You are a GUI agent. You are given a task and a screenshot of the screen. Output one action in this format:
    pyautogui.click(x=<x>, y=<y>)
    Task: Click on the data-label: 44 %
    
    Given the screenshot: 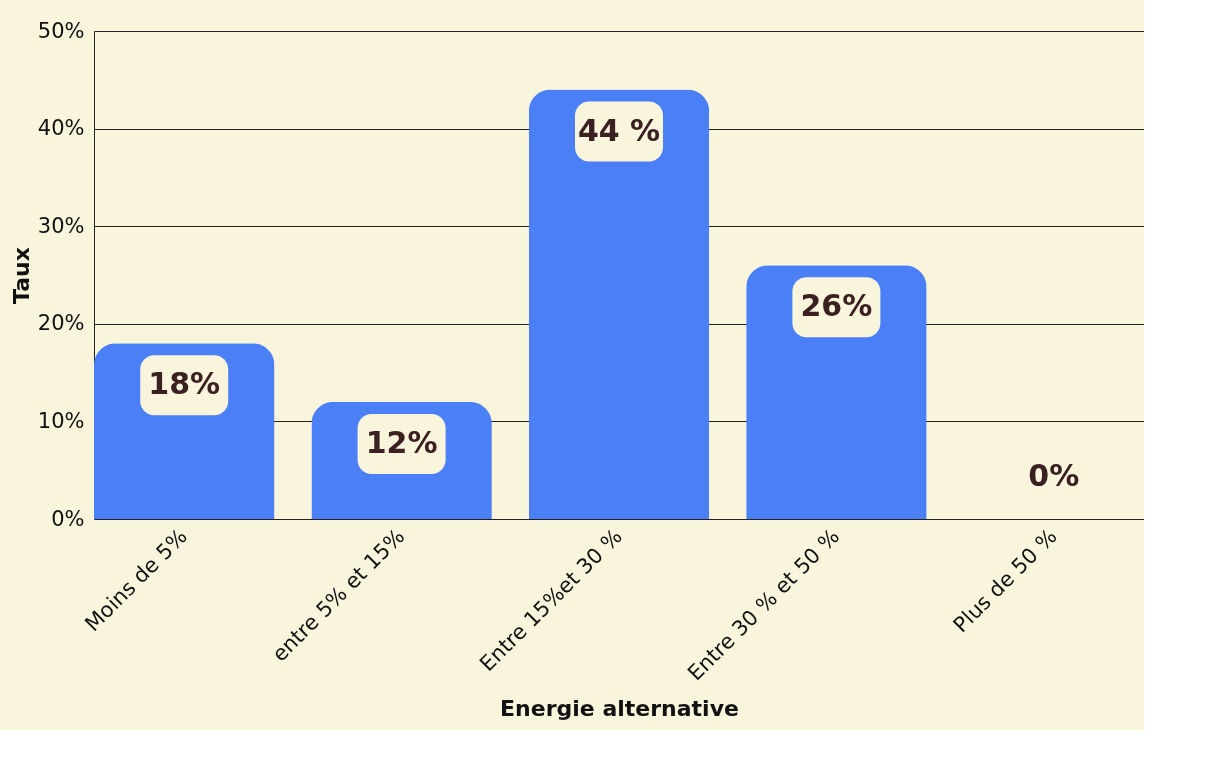 What is the action you would take?
    pyautogui.click(x=619, y=130)
    